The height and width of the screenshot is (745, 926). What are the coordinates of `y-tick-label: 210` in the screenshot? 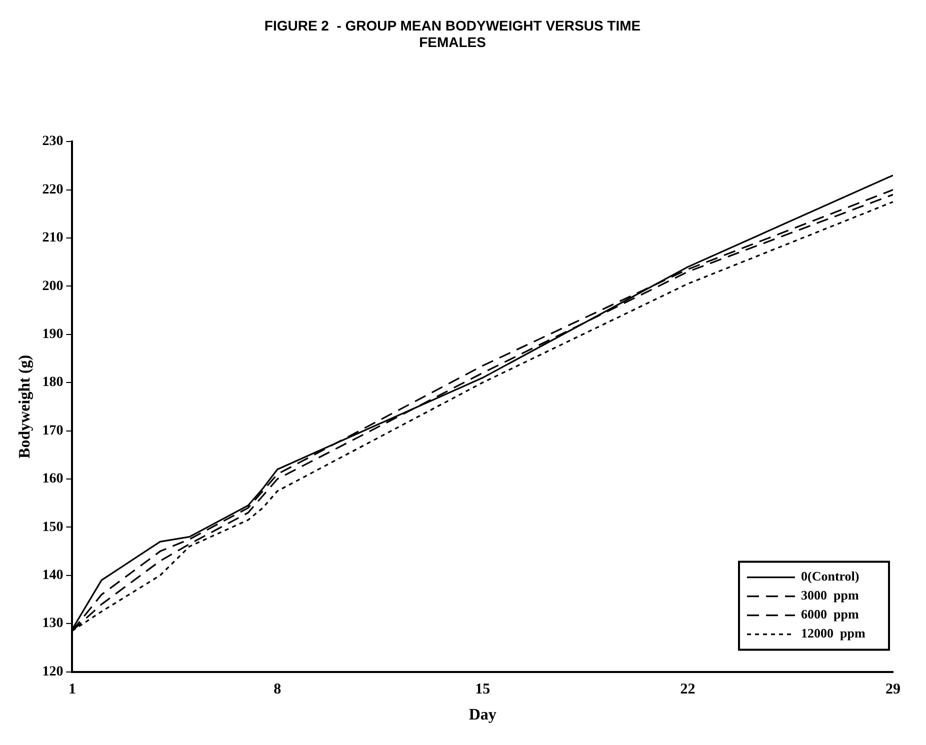 It's located at (53, 238).